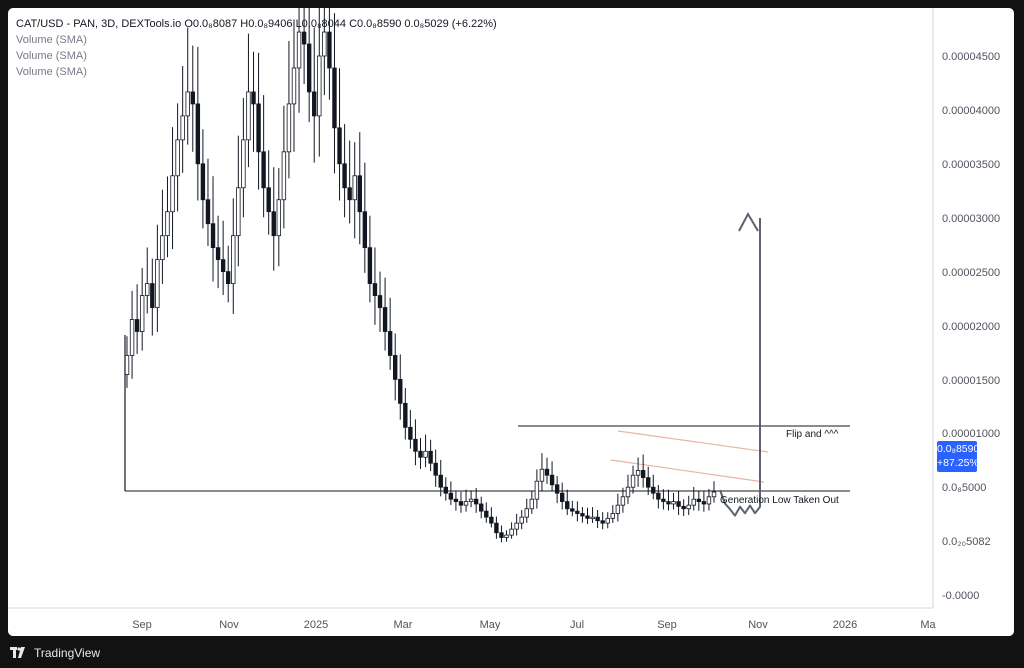  I want to click on x-tick-label: May, so click(490, 625).